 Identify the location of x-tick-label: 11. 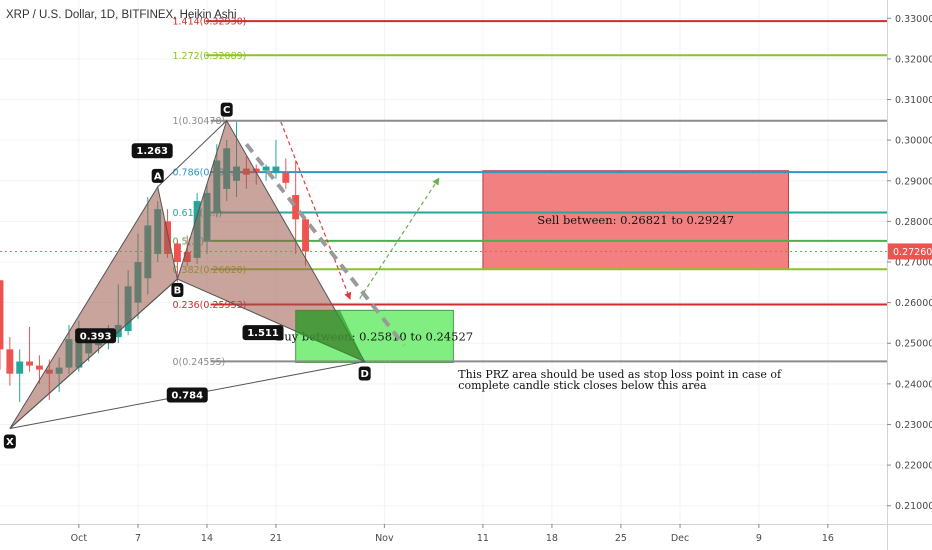
(483, 538).